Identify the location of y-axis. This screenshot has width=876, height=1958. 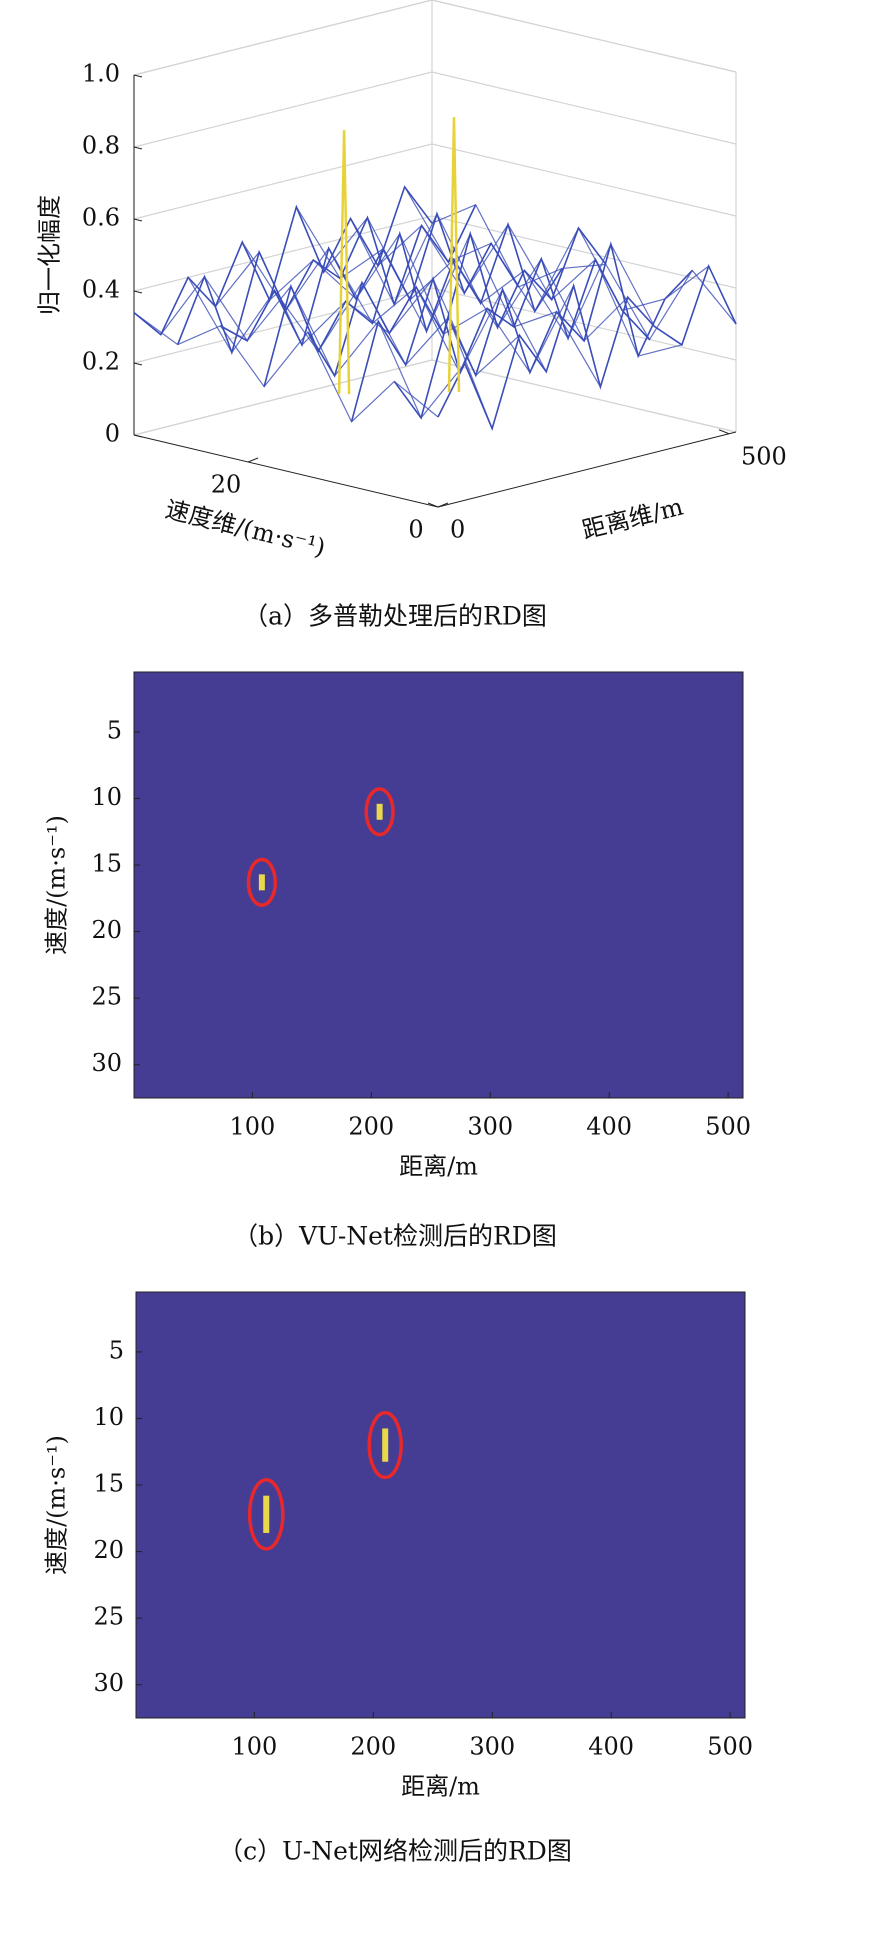
(286, 471).